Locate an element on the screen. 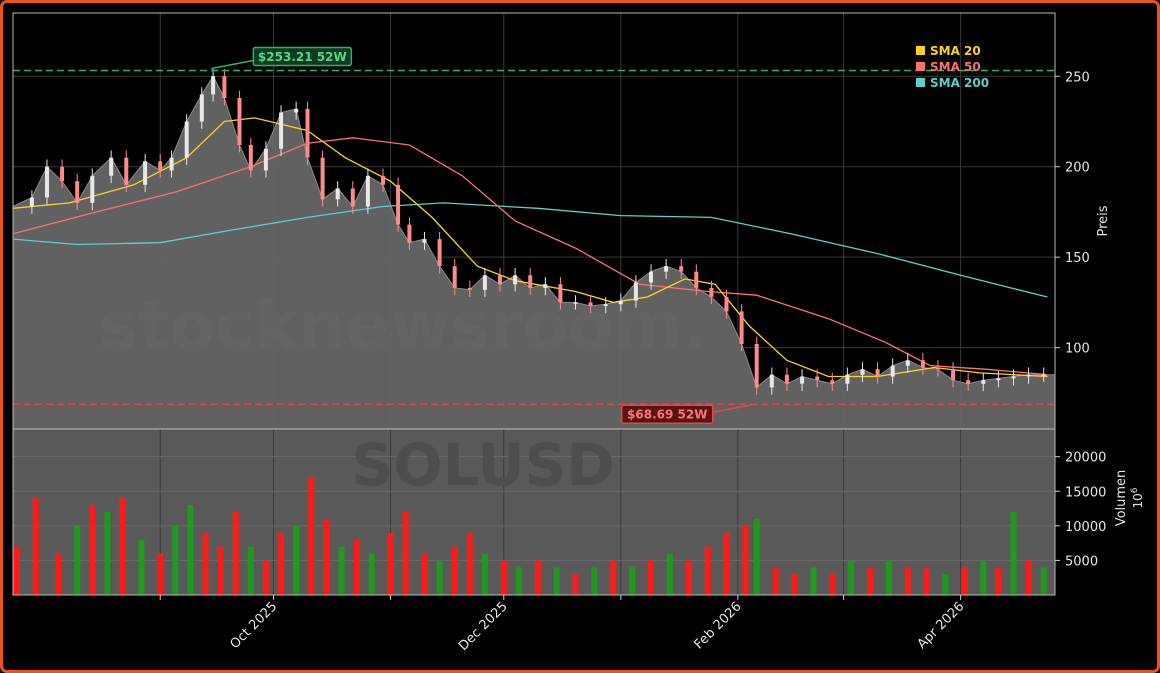  price-tick-label: 100 is located at coordinates (1077, 349).